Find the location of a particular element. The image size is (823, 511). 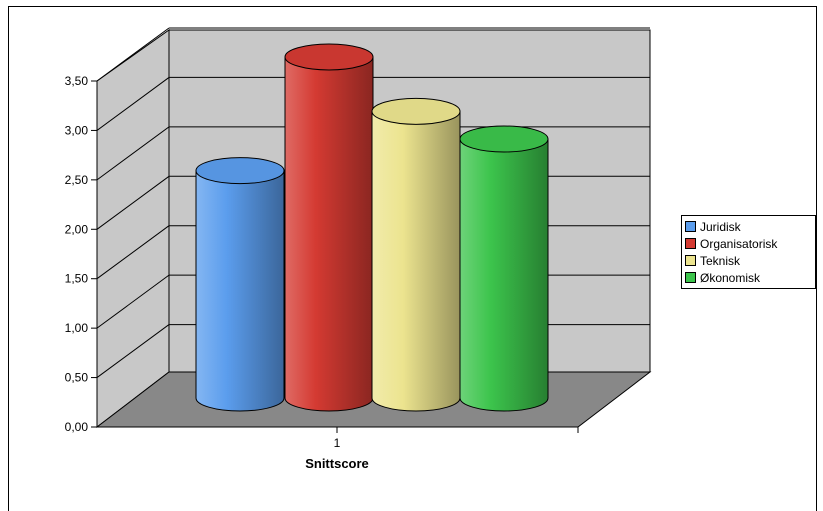

bar-juridisk is located at coordinates (240, 284).